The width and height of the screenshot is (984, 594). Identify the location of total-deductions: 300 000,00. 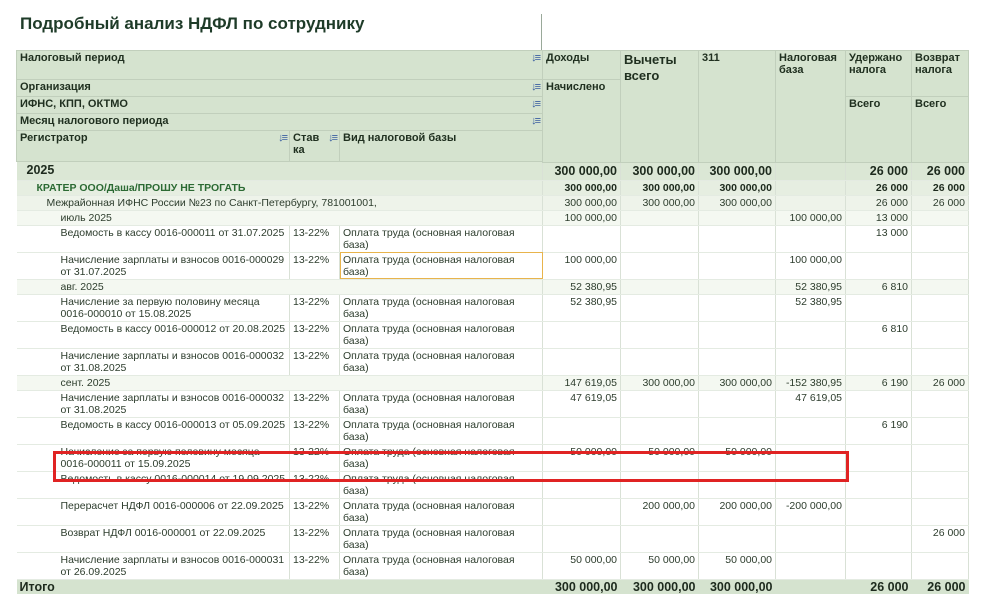
(659, 586).